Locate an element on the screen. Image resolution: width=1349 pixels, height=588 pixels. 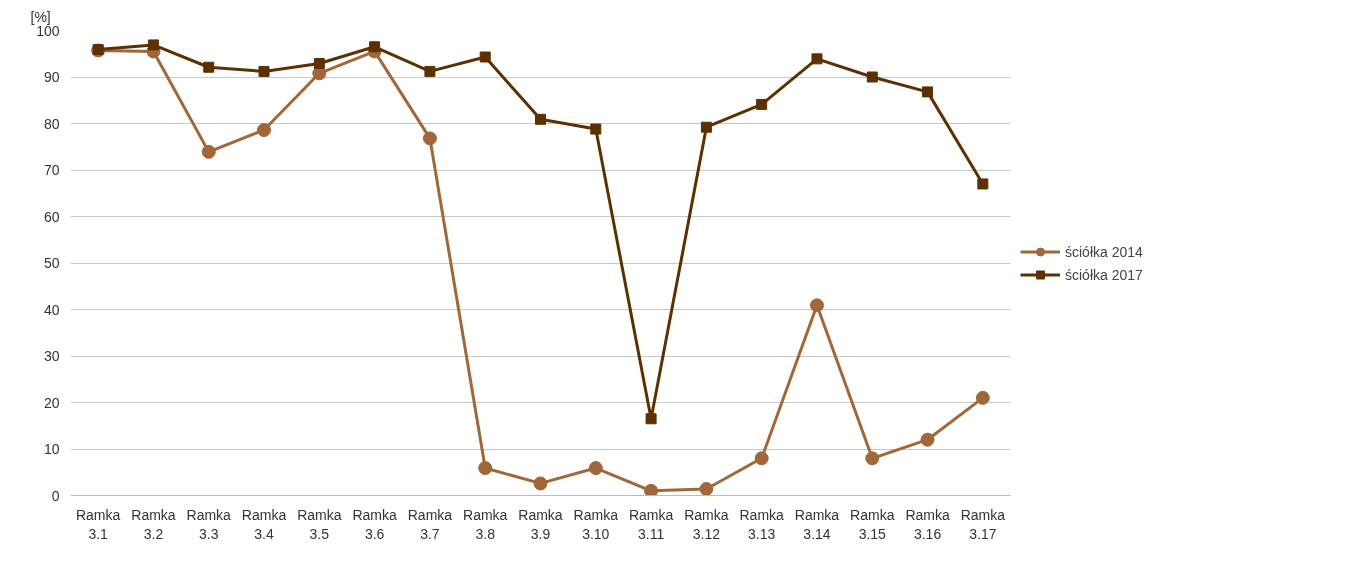
y-tick-label: 20 is located at coordinates (51, 402).